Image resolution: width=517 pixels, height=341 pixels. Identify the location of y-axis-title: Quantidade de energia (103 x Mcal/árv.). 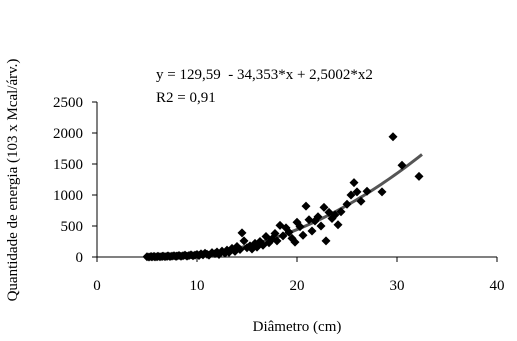
(13, 180).